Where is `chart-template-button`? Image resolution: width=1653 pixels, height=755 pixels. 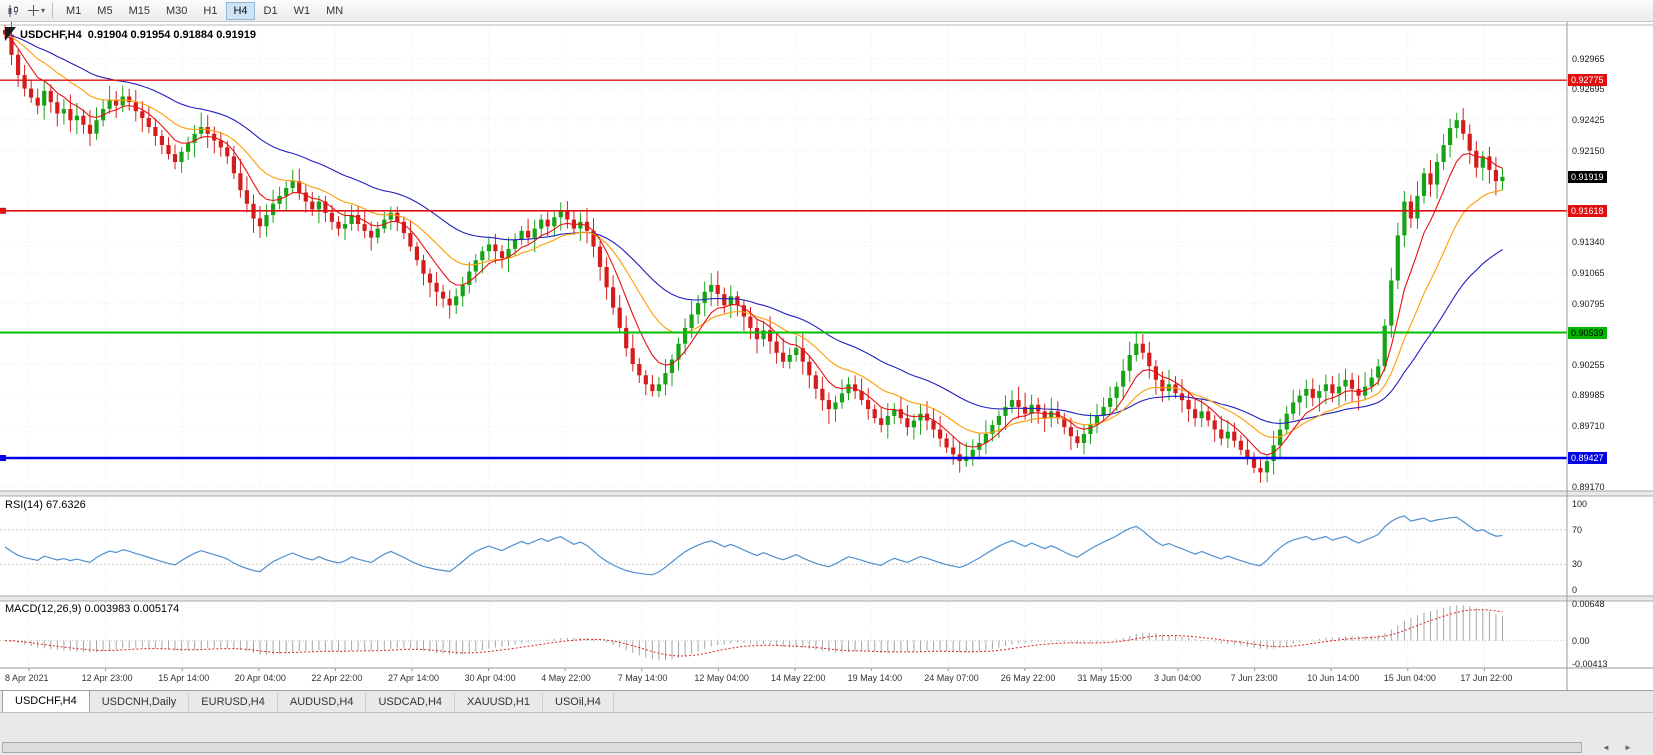
chart-template-button is located at coordinates (14, 11).